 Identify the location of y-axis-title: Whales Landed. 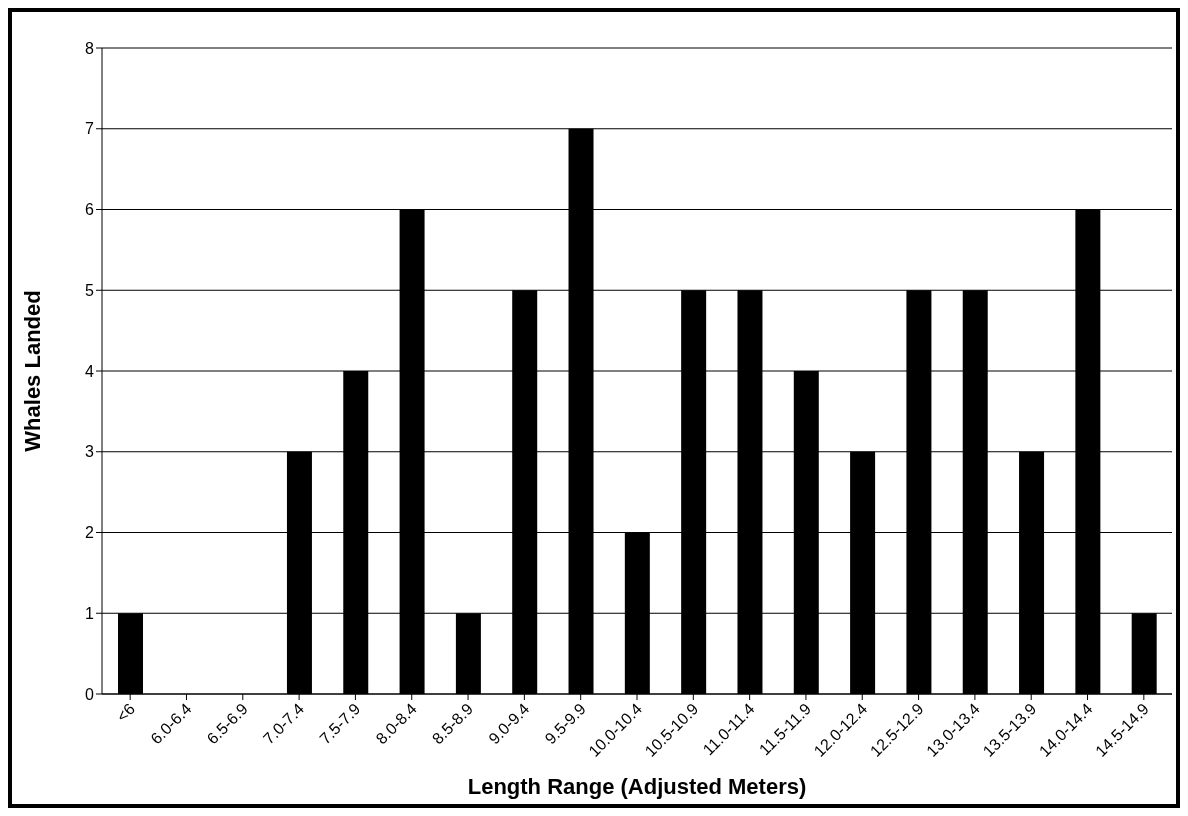
(32, 371).